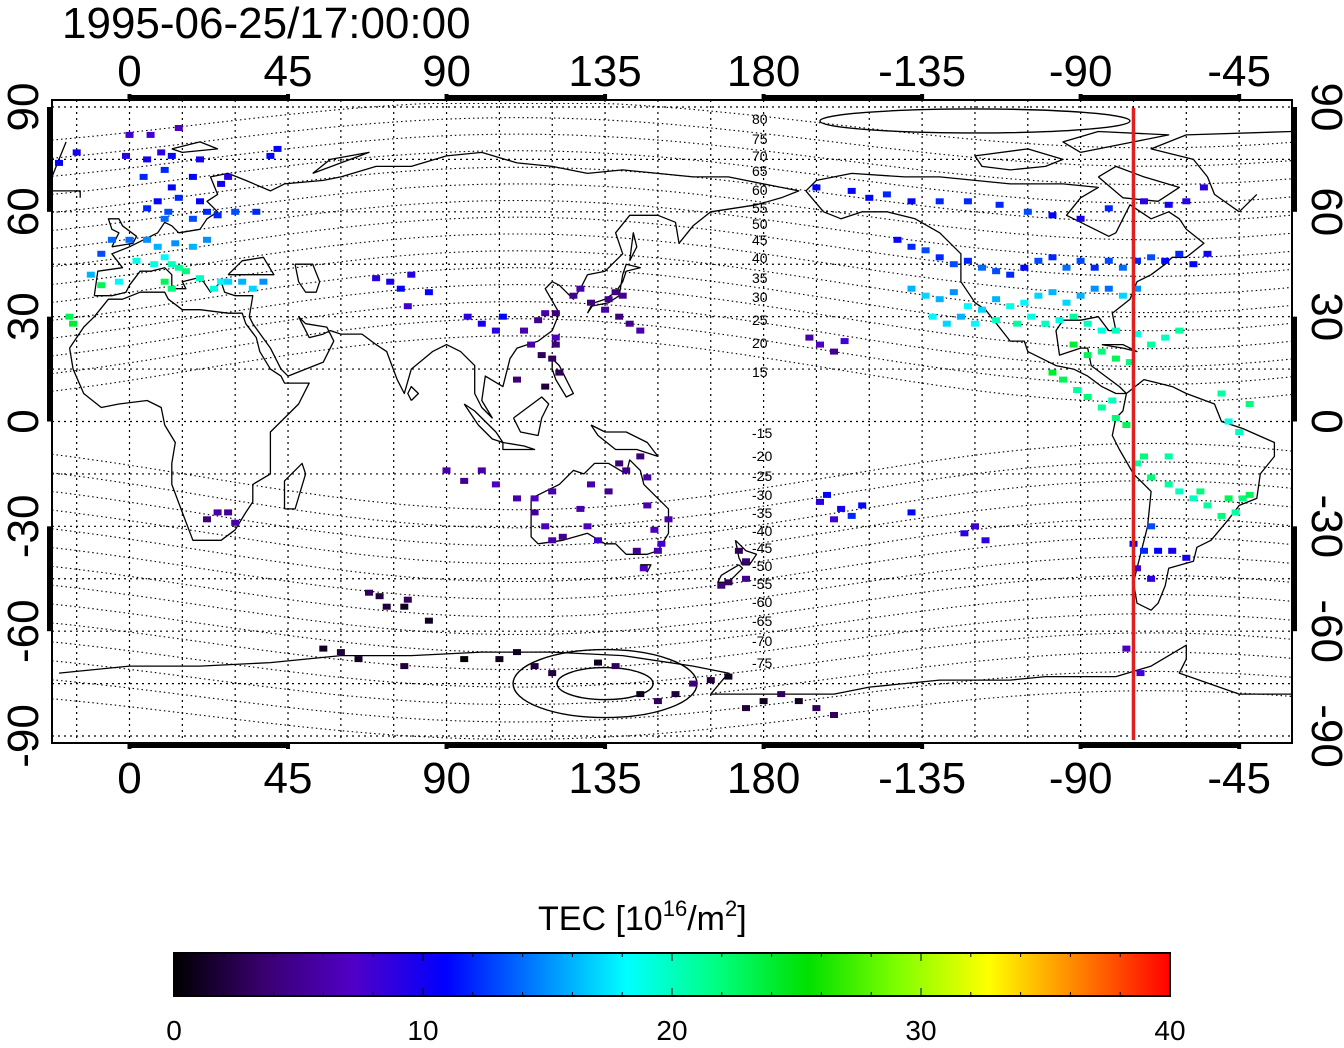 This screenshot has height=1048, width=1344. What do you see at coordinates (762, 531) in the screenshot?
I see `mlat-label: -40` at bounding box center [762, 531].